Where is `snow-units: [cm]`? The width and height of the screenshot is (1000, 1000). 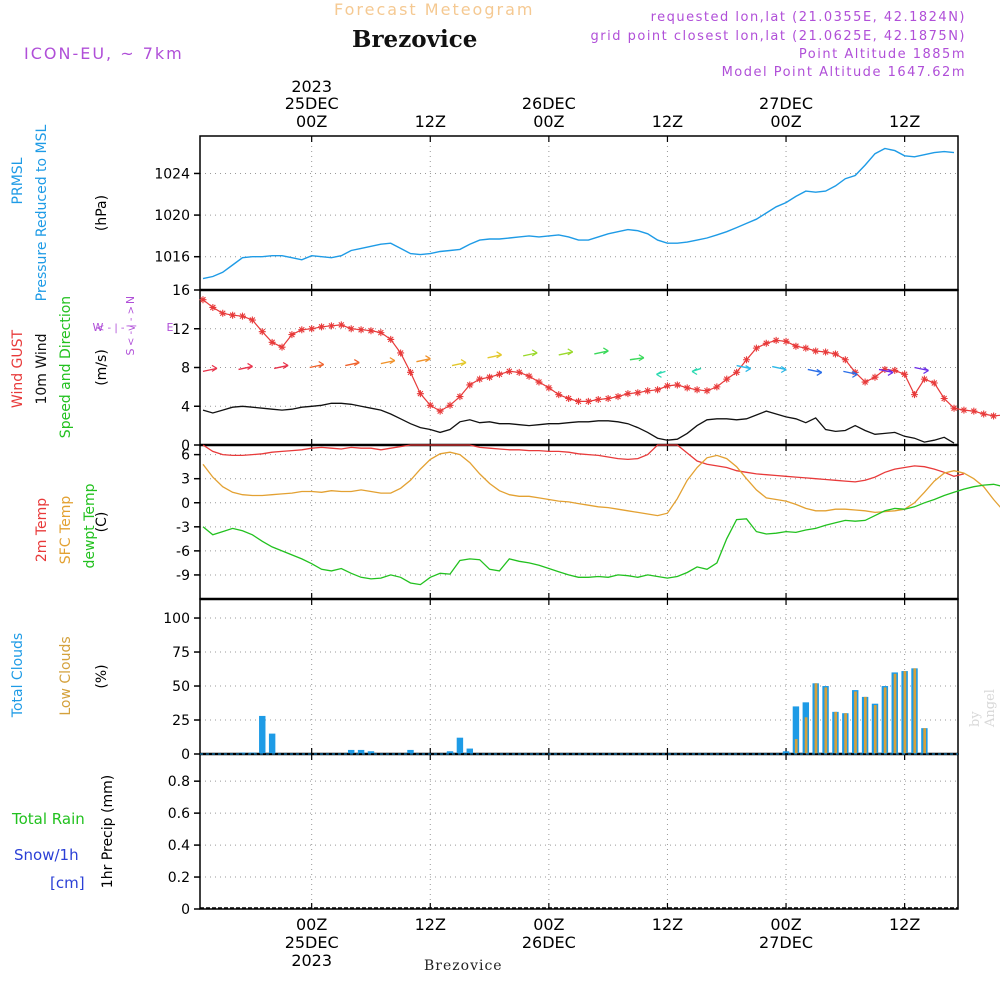 snow-units: [cm] is located at coordinates (67, 883).